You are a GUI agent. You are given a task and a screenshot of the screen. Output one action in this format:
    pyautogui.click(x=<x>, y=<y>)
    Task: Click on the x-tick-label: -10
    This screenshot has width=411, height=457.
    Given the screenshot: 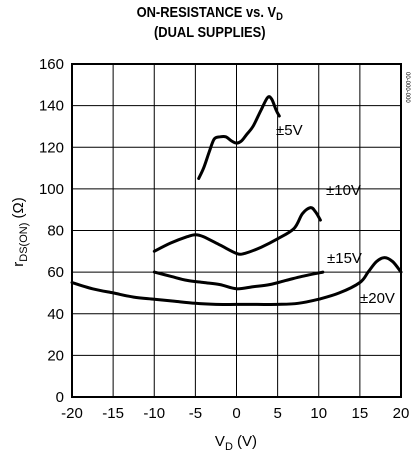 What is the action you would take?
    pyautogui.click(x=154, y=413)
    